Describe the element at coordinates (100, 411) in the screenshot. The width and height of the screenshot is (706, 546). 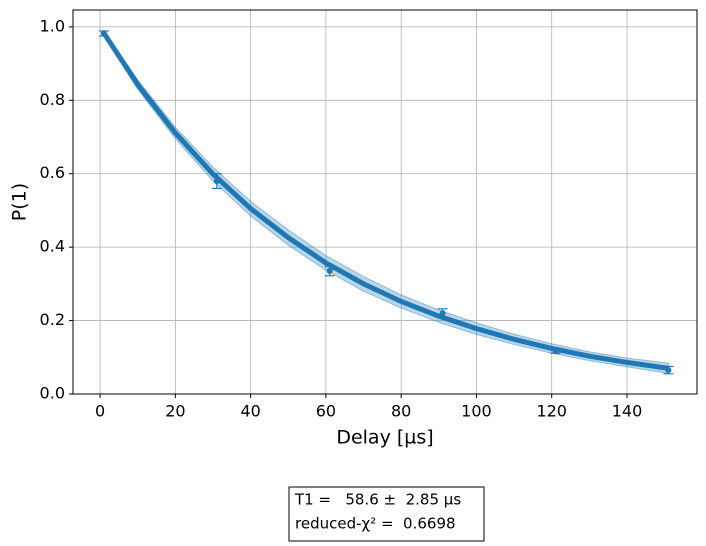
I see `x-tick-label: 0` at that location.